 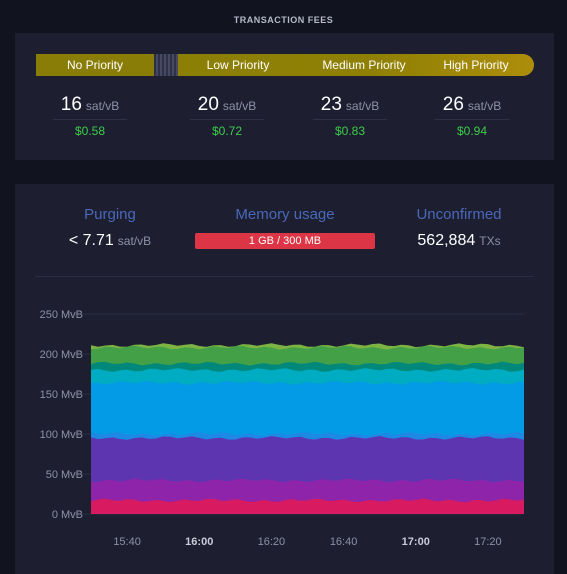 What do you see at coordinates (90, 115) in the screenshot?
I see `fee-no-priority: 16 sat/vB $0.58` at bounding box center [90, 115].